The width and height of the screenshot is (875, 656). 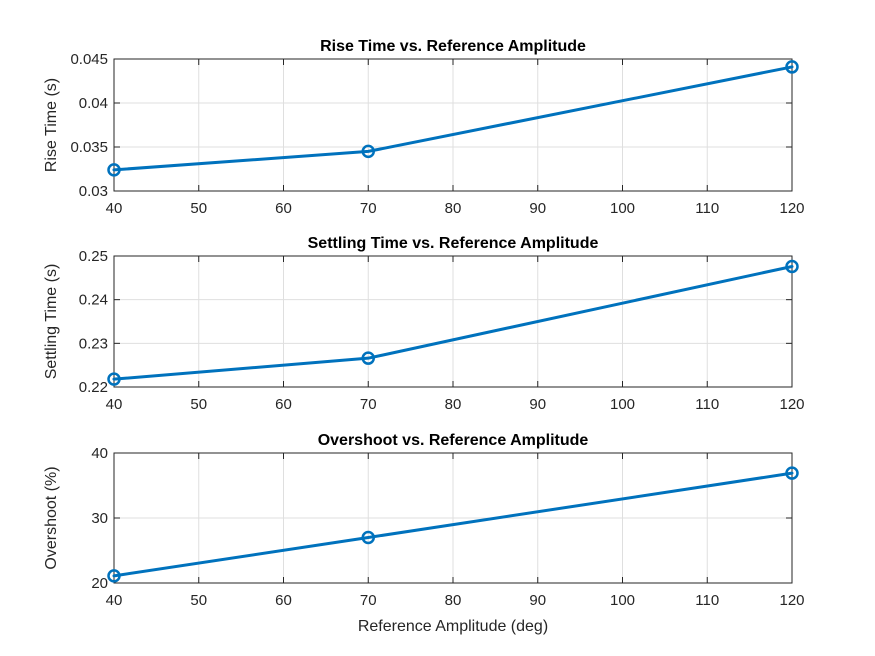 I want to click on x-axis-label: Reference Amplitude (deg), so click(x=453, y=626).